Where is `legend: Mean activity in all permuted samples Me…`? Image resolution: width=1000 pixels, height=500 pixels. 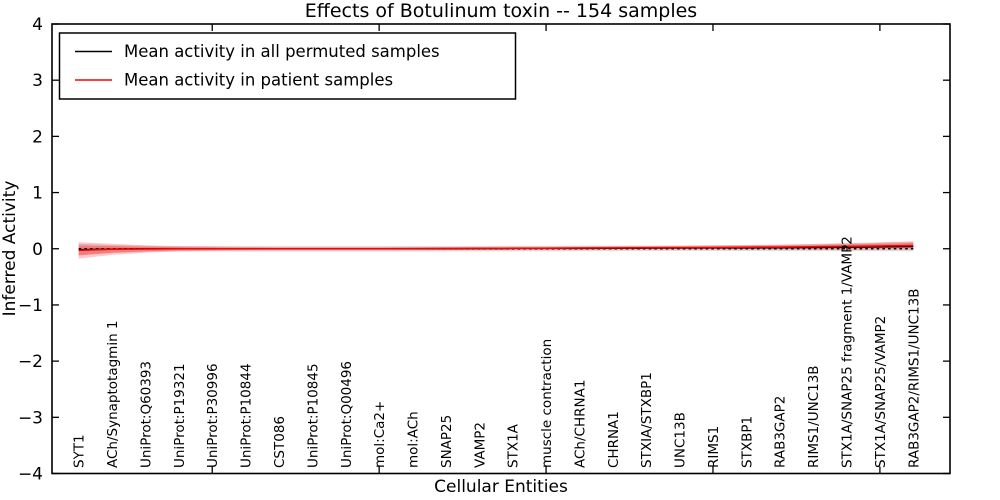 legend: Mean activity in all permuted samples Me… is located at coordinates (287, 66).